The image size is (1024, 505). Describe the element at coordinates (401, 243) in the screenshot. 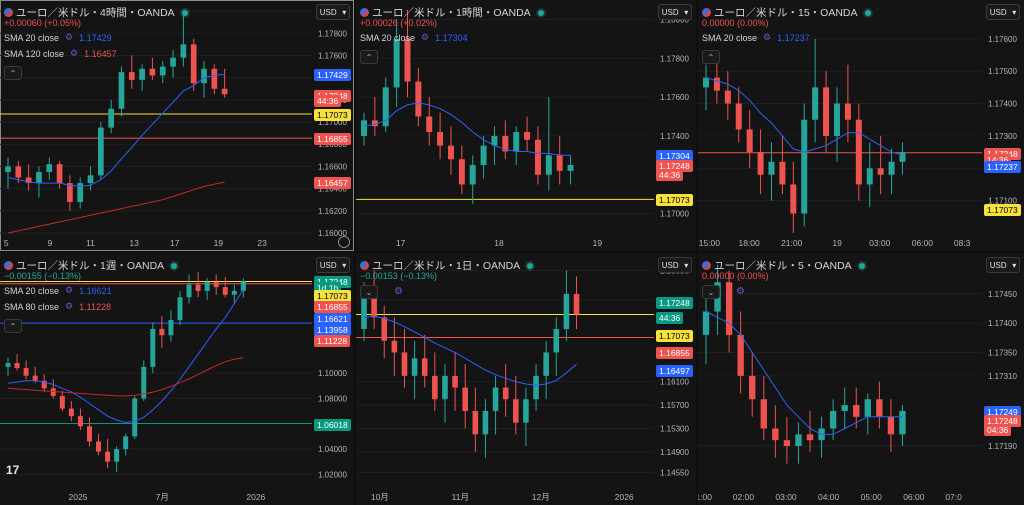

I see `x-tick-label: 17` at that location.